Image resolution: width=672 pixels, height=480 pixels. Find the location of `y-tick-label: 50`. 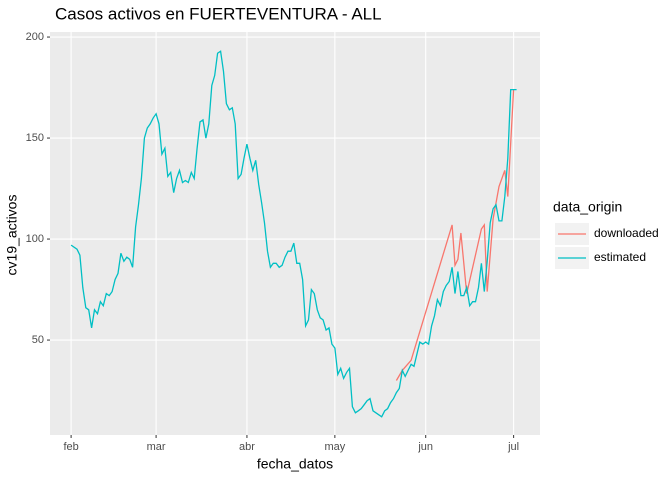

y-tick-label: 50 is located at coordinates (38, 340).